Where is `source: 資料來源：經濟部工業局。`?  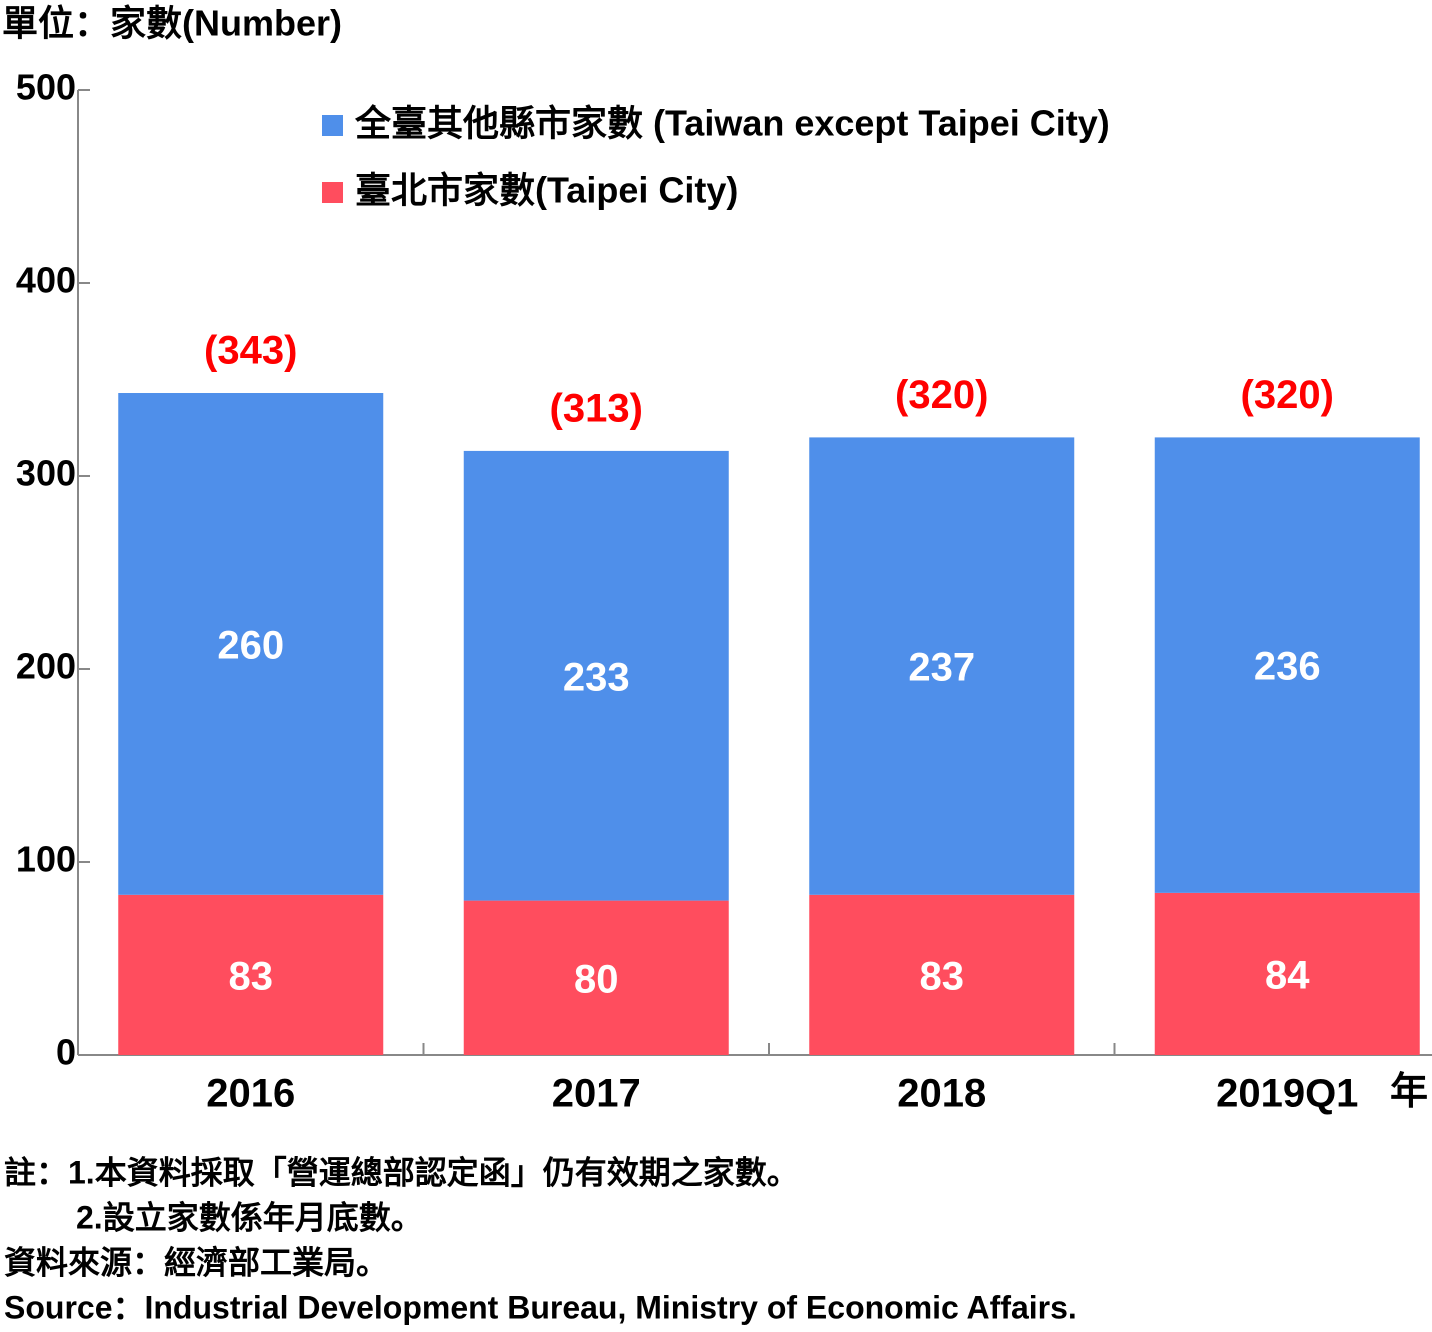
source: 資料來源：經濟部工業局。 is located at coordinates (196, 1262).